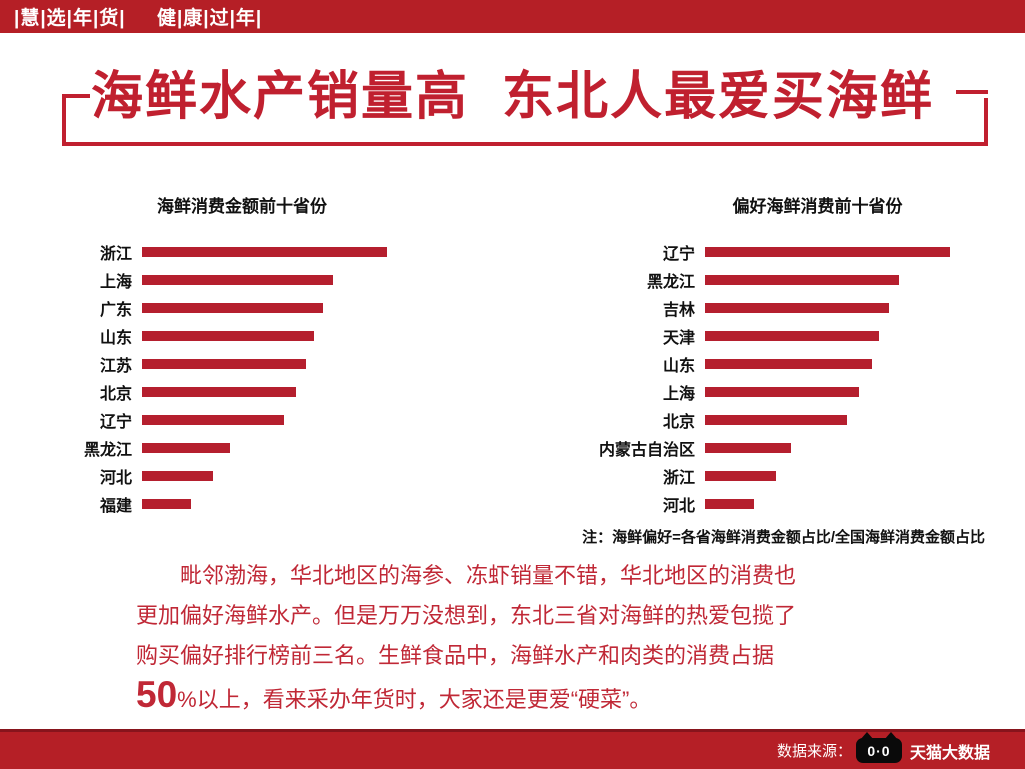 This screenshot has height=769, width=1025. I want to click on paragraph-line: 更加偏好海鲜水产。但是万万没想到，东北三省对海鲜的热爱包揽了, so click(466, 615).